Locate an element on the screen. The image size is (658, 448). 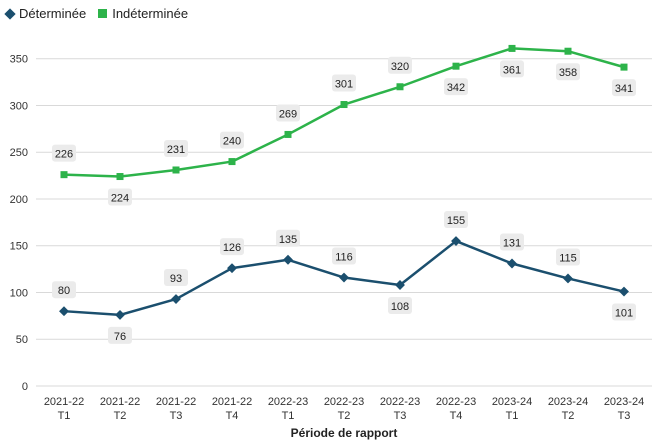
data-label: 342 is located at coordinates (456, 88).